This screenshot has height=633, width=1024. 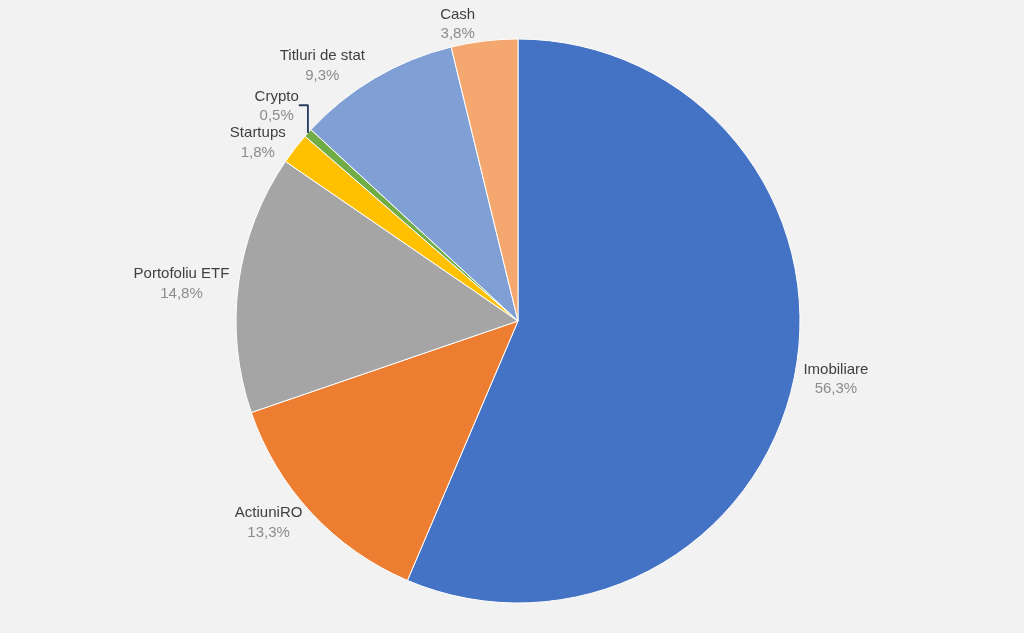 I want to click on slice-label: Imobiliare, so click(x=836, y=368).